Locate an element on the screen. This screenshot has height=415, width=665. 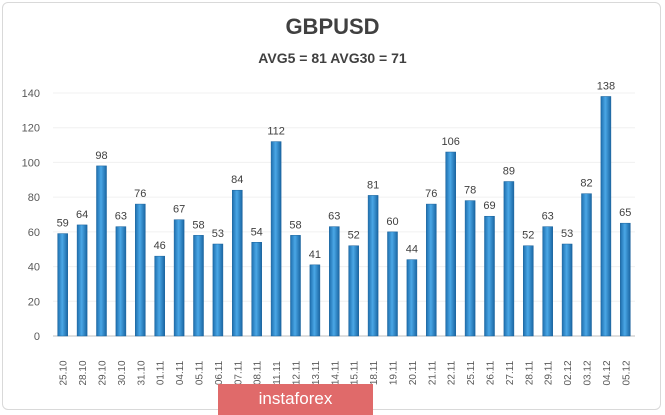
data-label: 82 is located at coordinates (586, 184).